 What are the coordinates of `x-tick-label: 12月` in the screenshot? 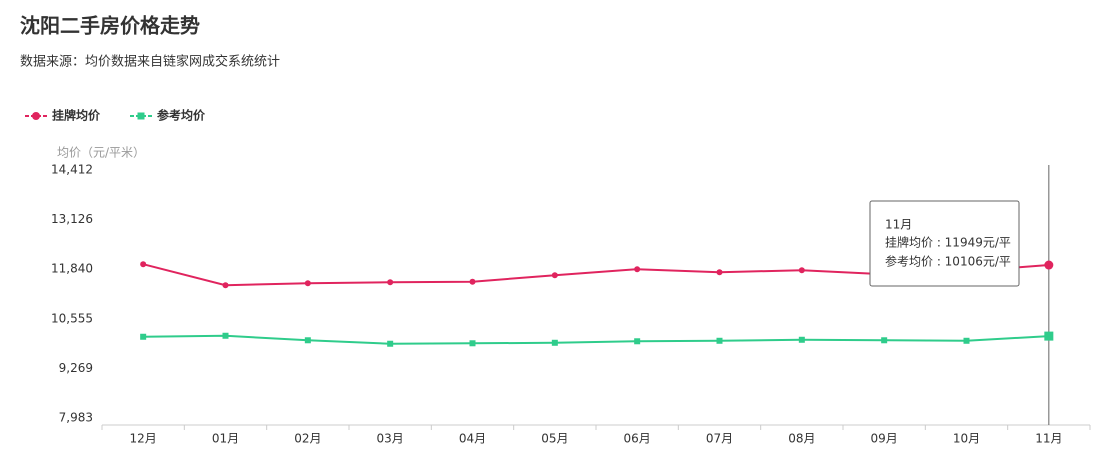 It's located at (143, 439).